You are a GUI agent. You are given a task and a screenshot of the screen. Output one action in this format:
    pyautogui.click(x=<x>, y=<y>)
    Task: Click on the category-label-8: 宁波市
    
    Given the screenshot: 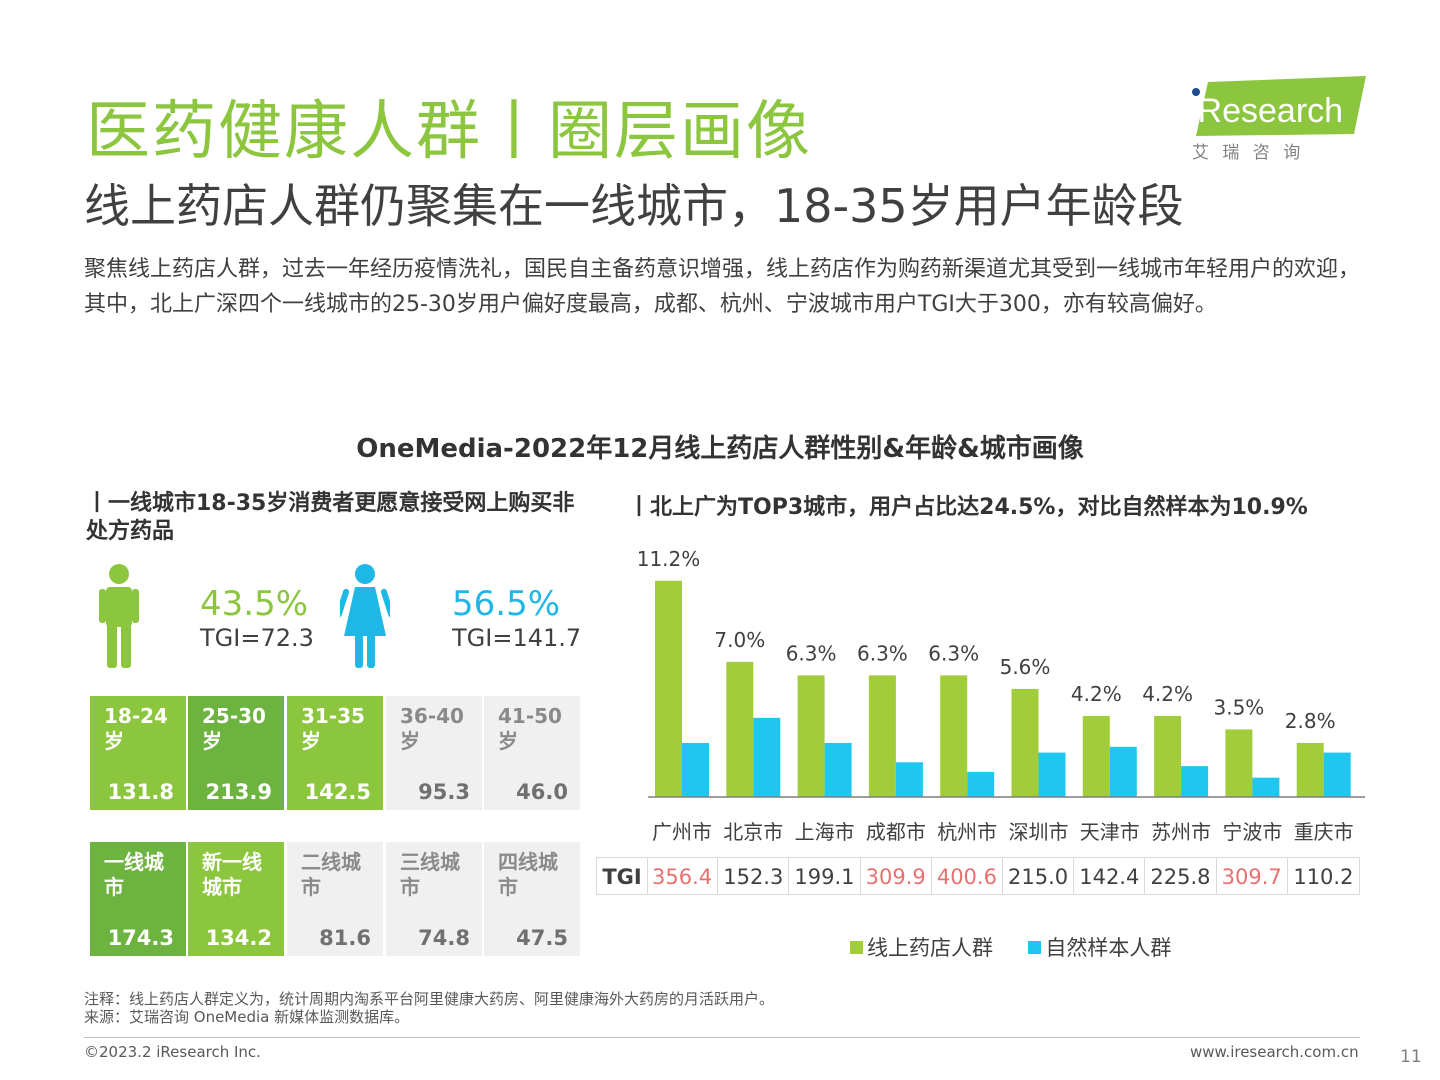 What is the action you would take?
    pyautogui.click(x=1252, y=832)
    